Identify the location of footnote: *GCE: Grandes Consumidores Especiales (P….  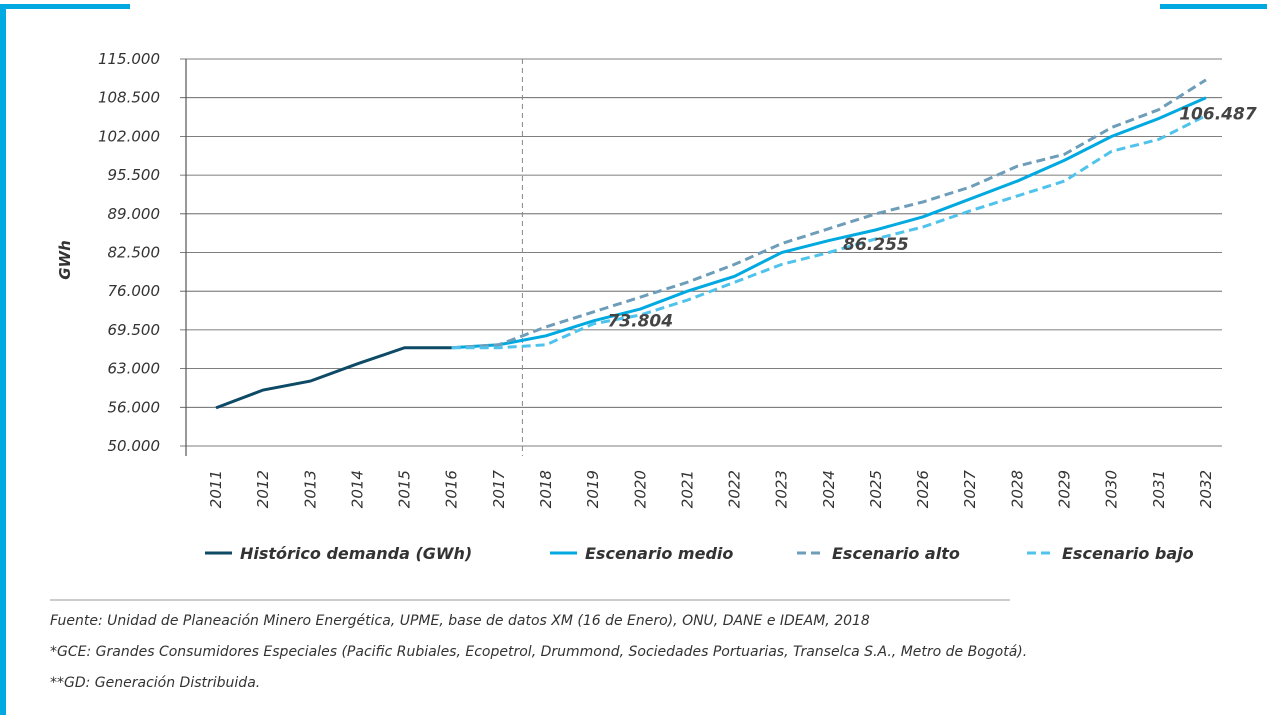
(538, 652).